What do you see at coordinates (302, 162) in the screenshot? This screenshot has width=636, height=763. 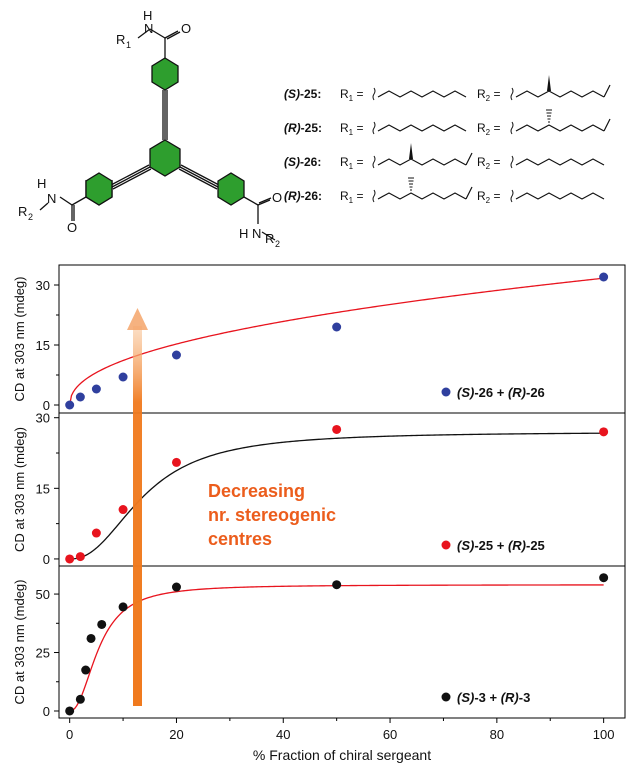 I see `compound-name: (S)-26:` at bounding box center [302, 162].